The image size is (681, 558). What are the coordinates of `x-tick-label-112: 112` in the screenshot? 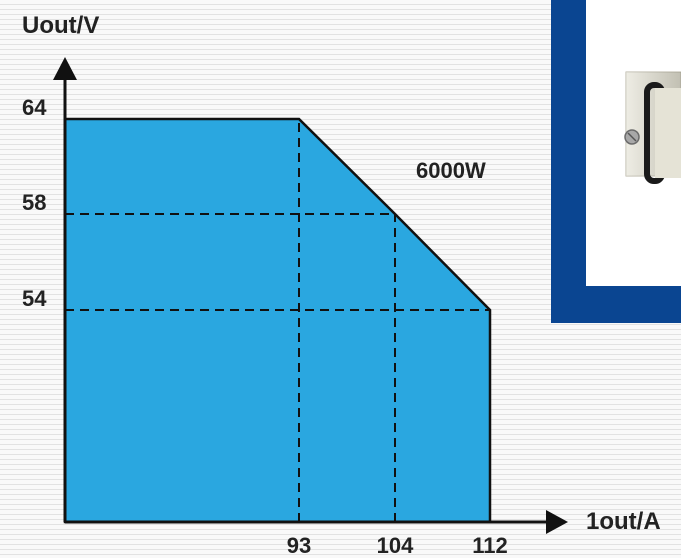 It's located at (490, 545).